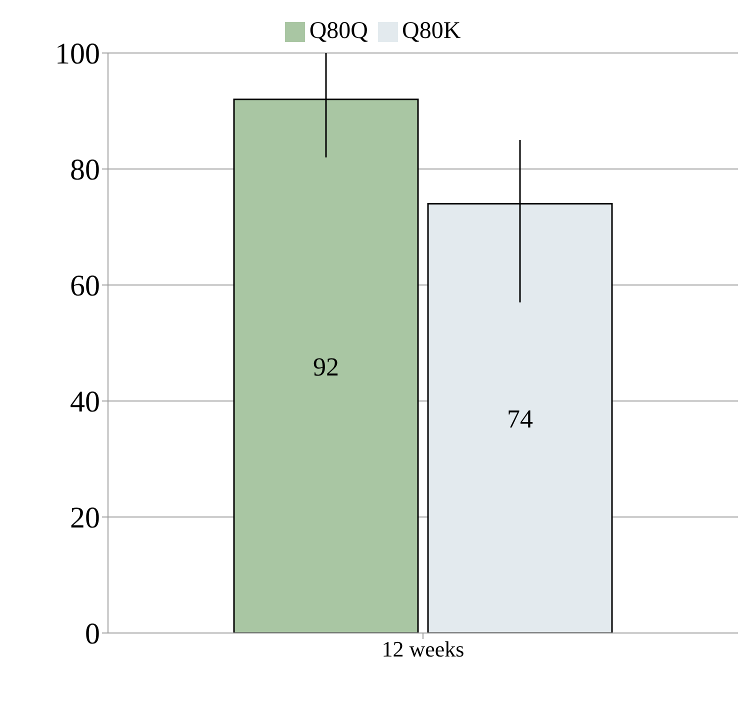 The image size is (755, 701). Describe the element at coordinates (85, 518) in the screenshot. I see `y-tick-label: 20` at that location.